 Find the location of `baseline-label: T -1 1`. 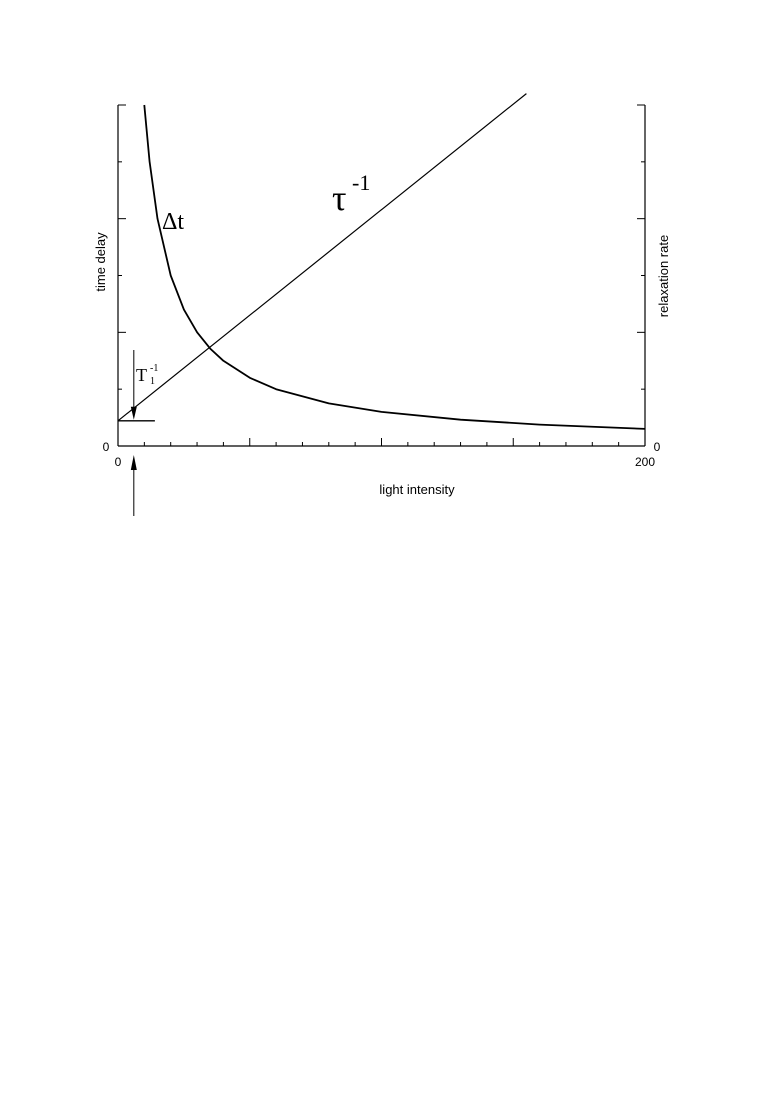

baseline-label: T -1 1 is located at coordinates (147, 375).